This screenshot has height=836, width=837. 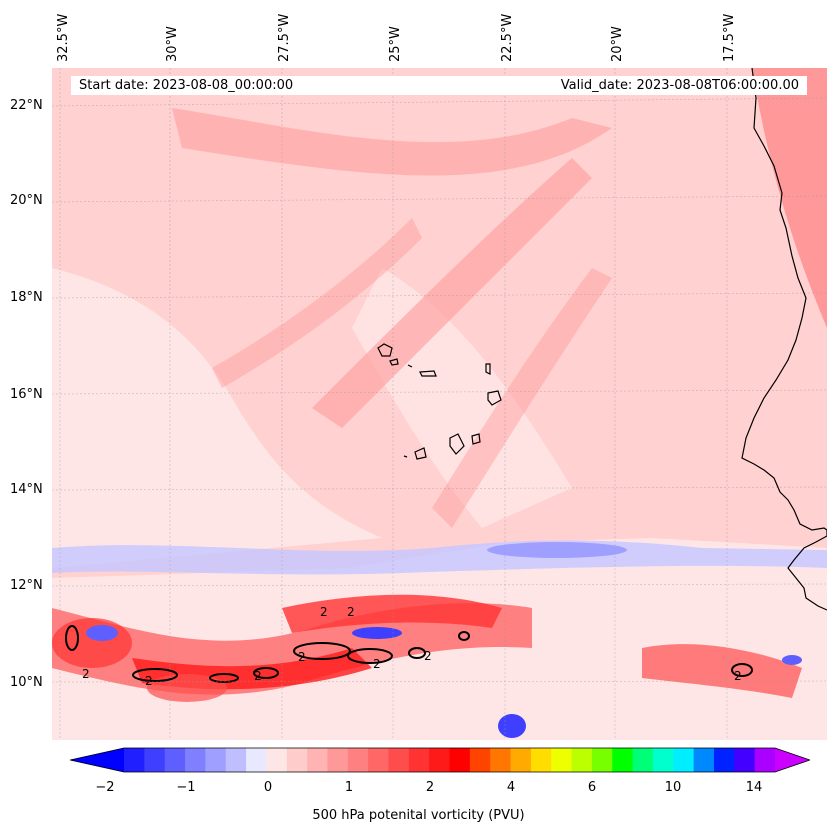 What do you see at coordinates (754, 787) in the screenshot?
I see `colorbar-tick: 14` at bounding box center [754, 787].